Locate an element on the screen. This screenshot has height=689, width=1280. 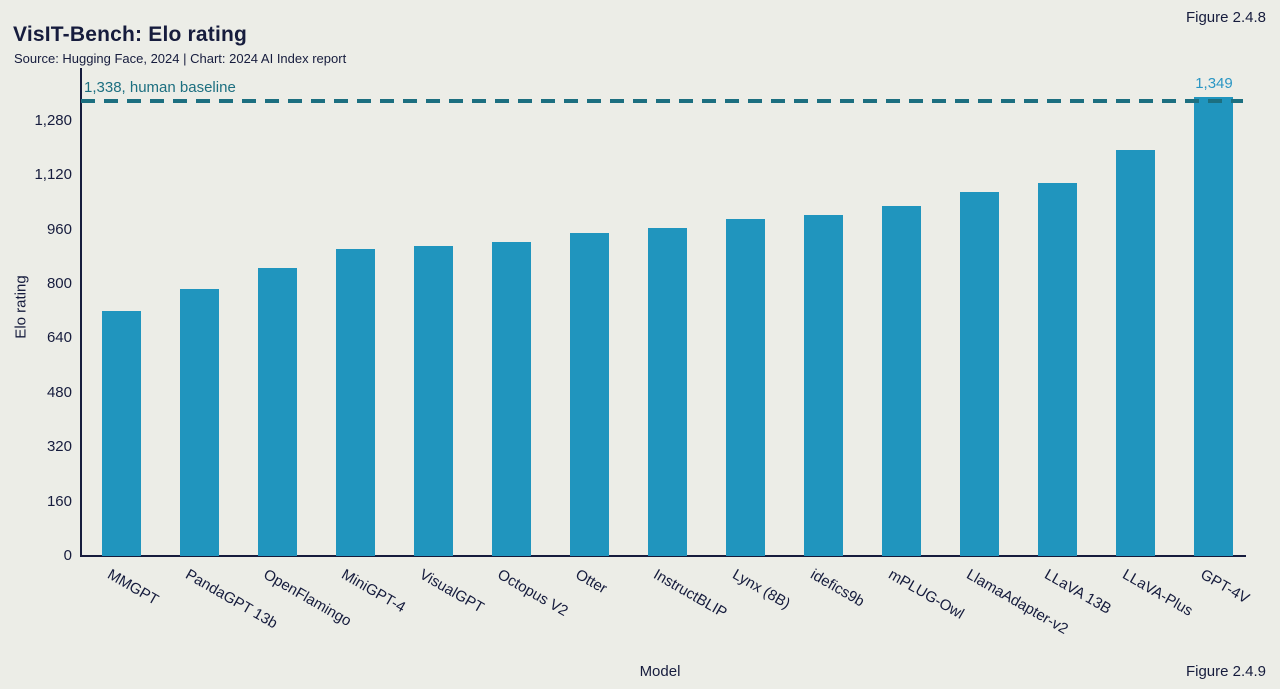
y-tick-label: 1,120 is located at coordinates (53, 175).